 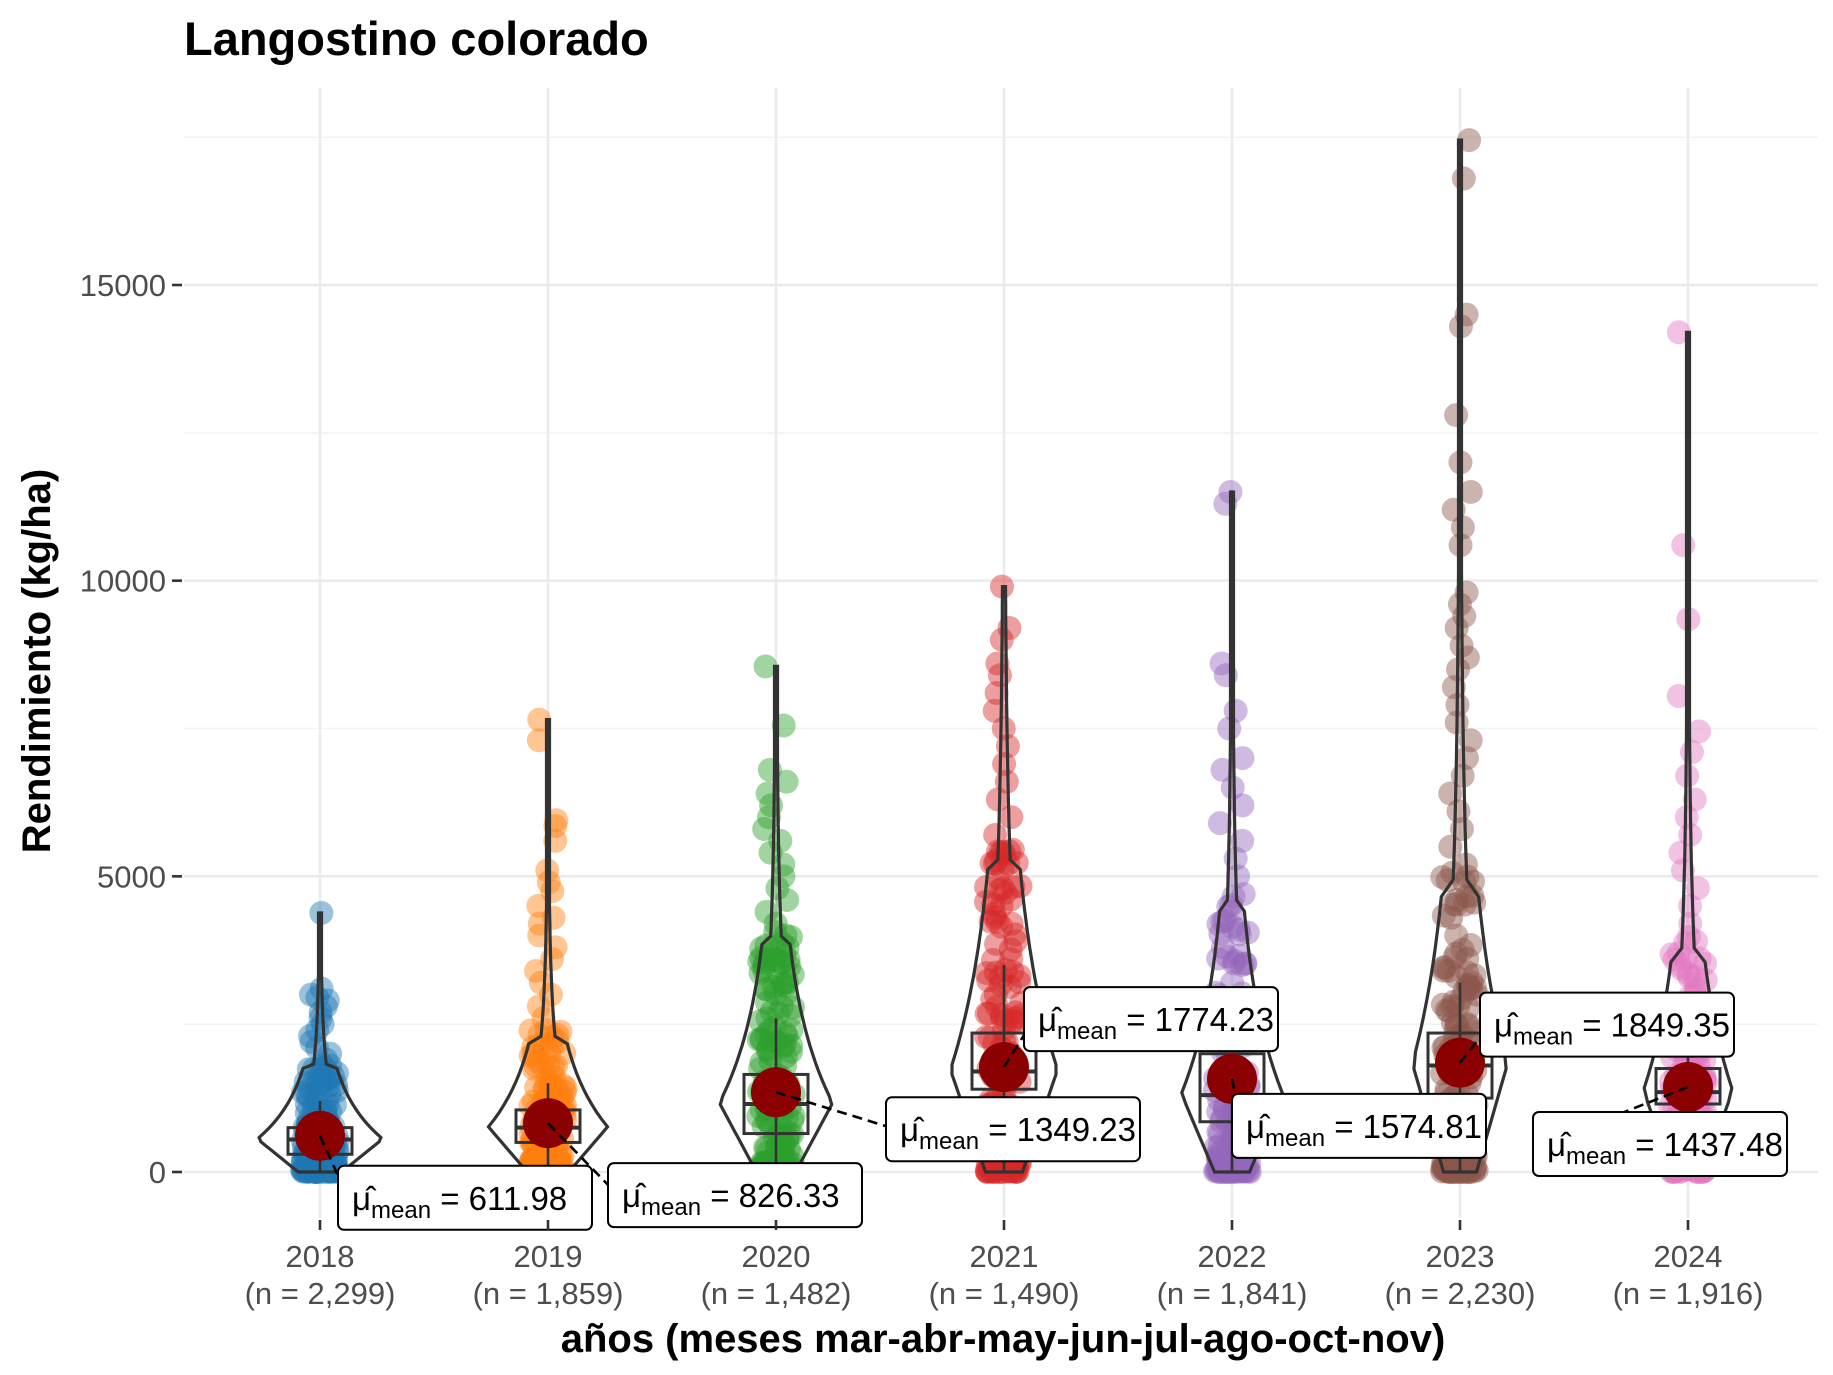 I want to click on y-tick-label: 10000, so click(x=123, y=581).